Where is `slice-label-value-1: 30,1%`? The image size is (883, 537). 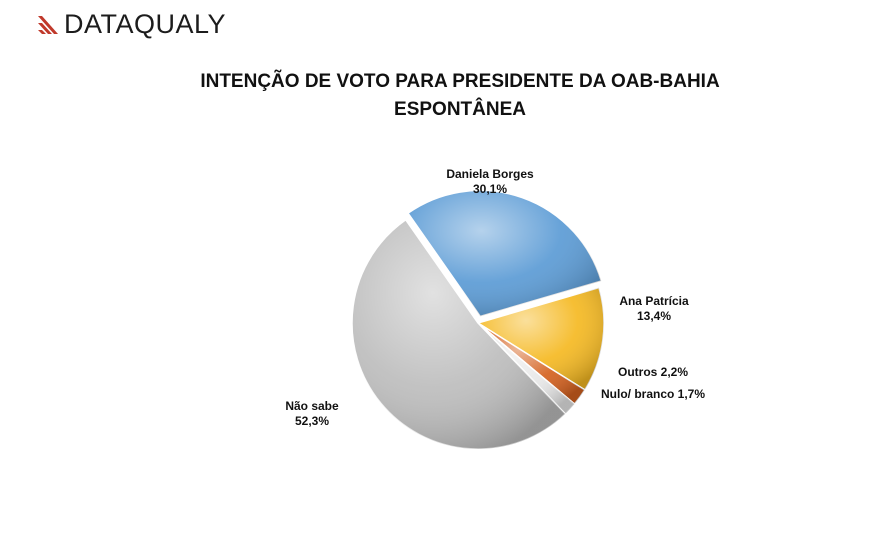
slice-label-value-1: 30,1% is located at coordinates (490, 189).